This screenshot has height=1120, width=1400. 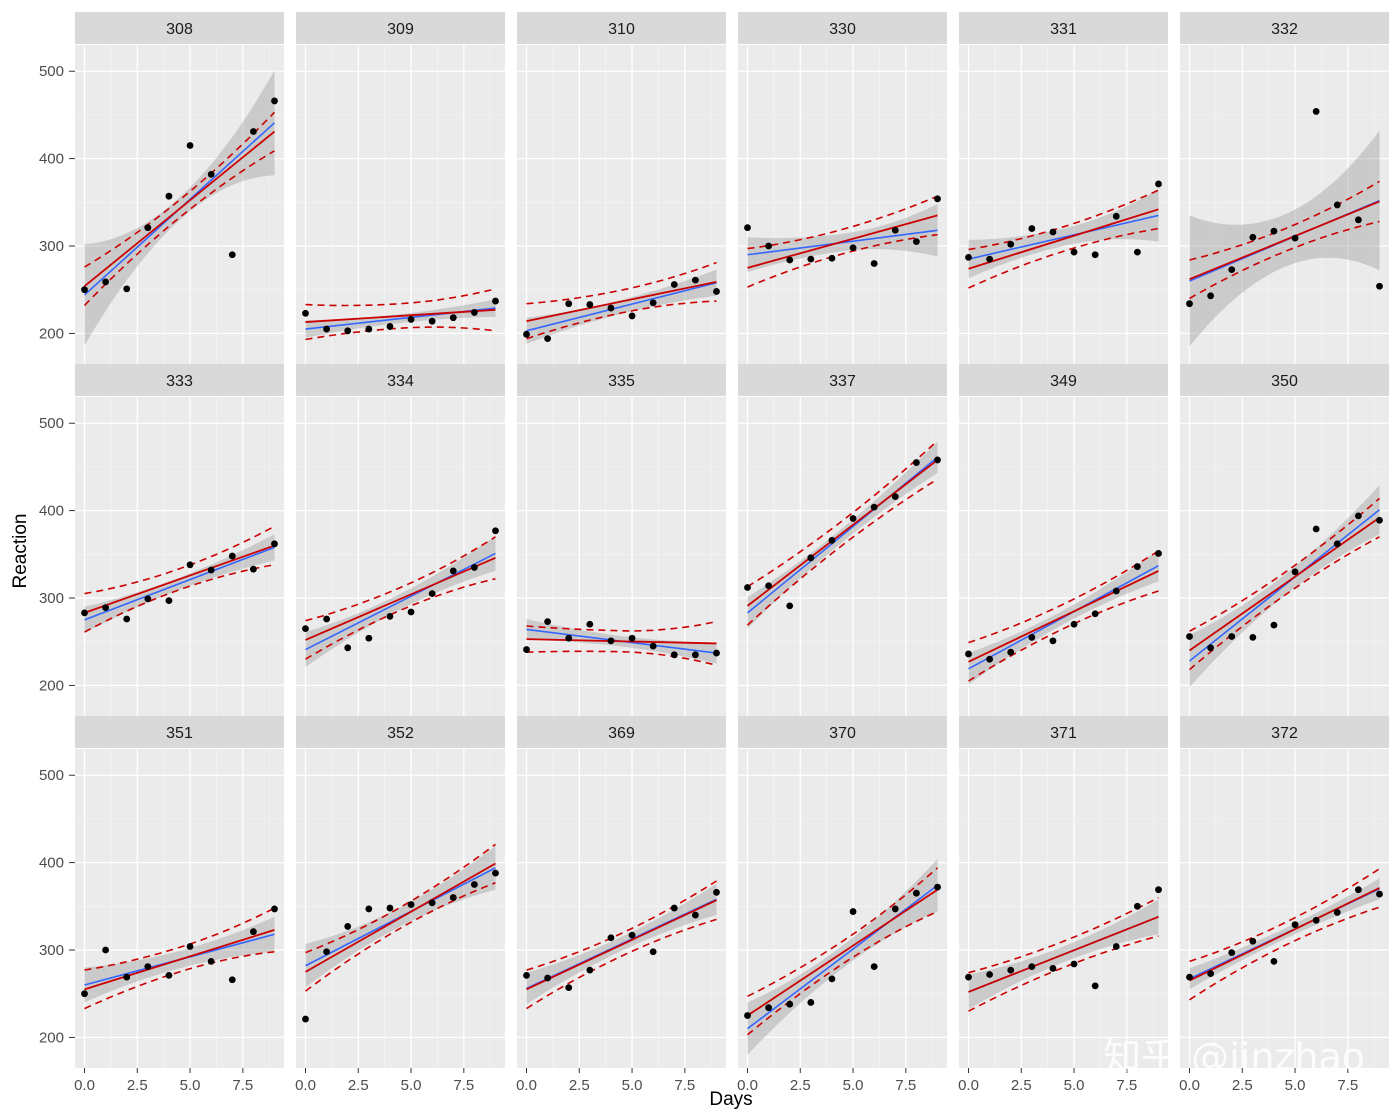 What do you see at coordinates (400, 381) in the screenshot?
I see `facet-strip-label: 334` at bounding box center [400, 381].